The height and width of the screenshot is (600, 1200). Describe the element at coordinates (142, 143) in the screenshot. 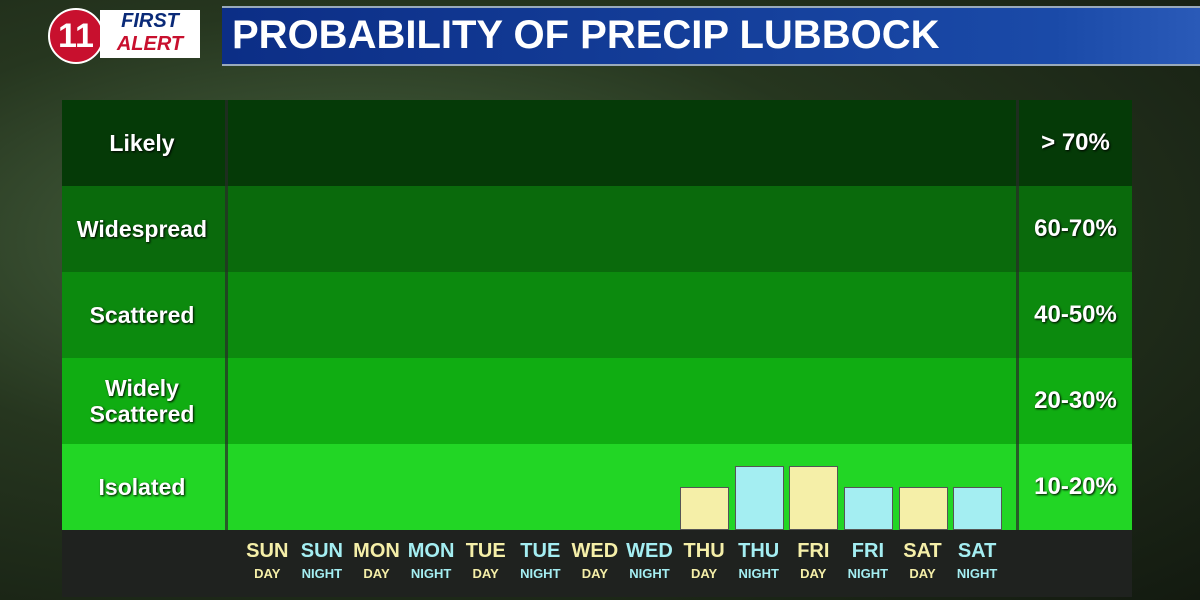

I see `band-name: Likely` at that location.